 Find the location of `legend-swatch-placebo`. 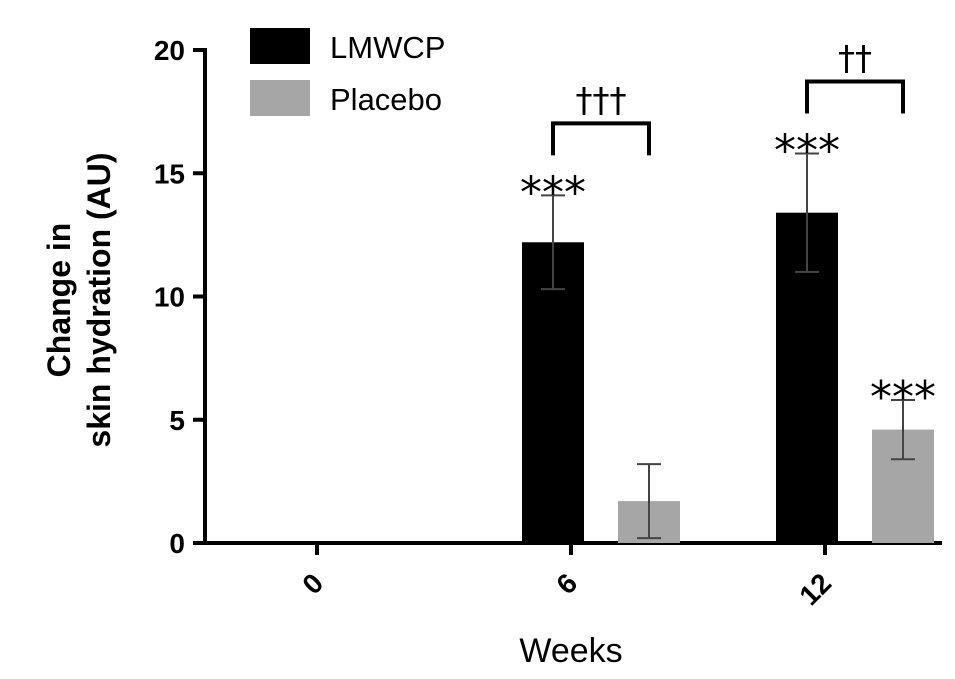

legend-swatch-placebo is located at coordinates (280, 98).